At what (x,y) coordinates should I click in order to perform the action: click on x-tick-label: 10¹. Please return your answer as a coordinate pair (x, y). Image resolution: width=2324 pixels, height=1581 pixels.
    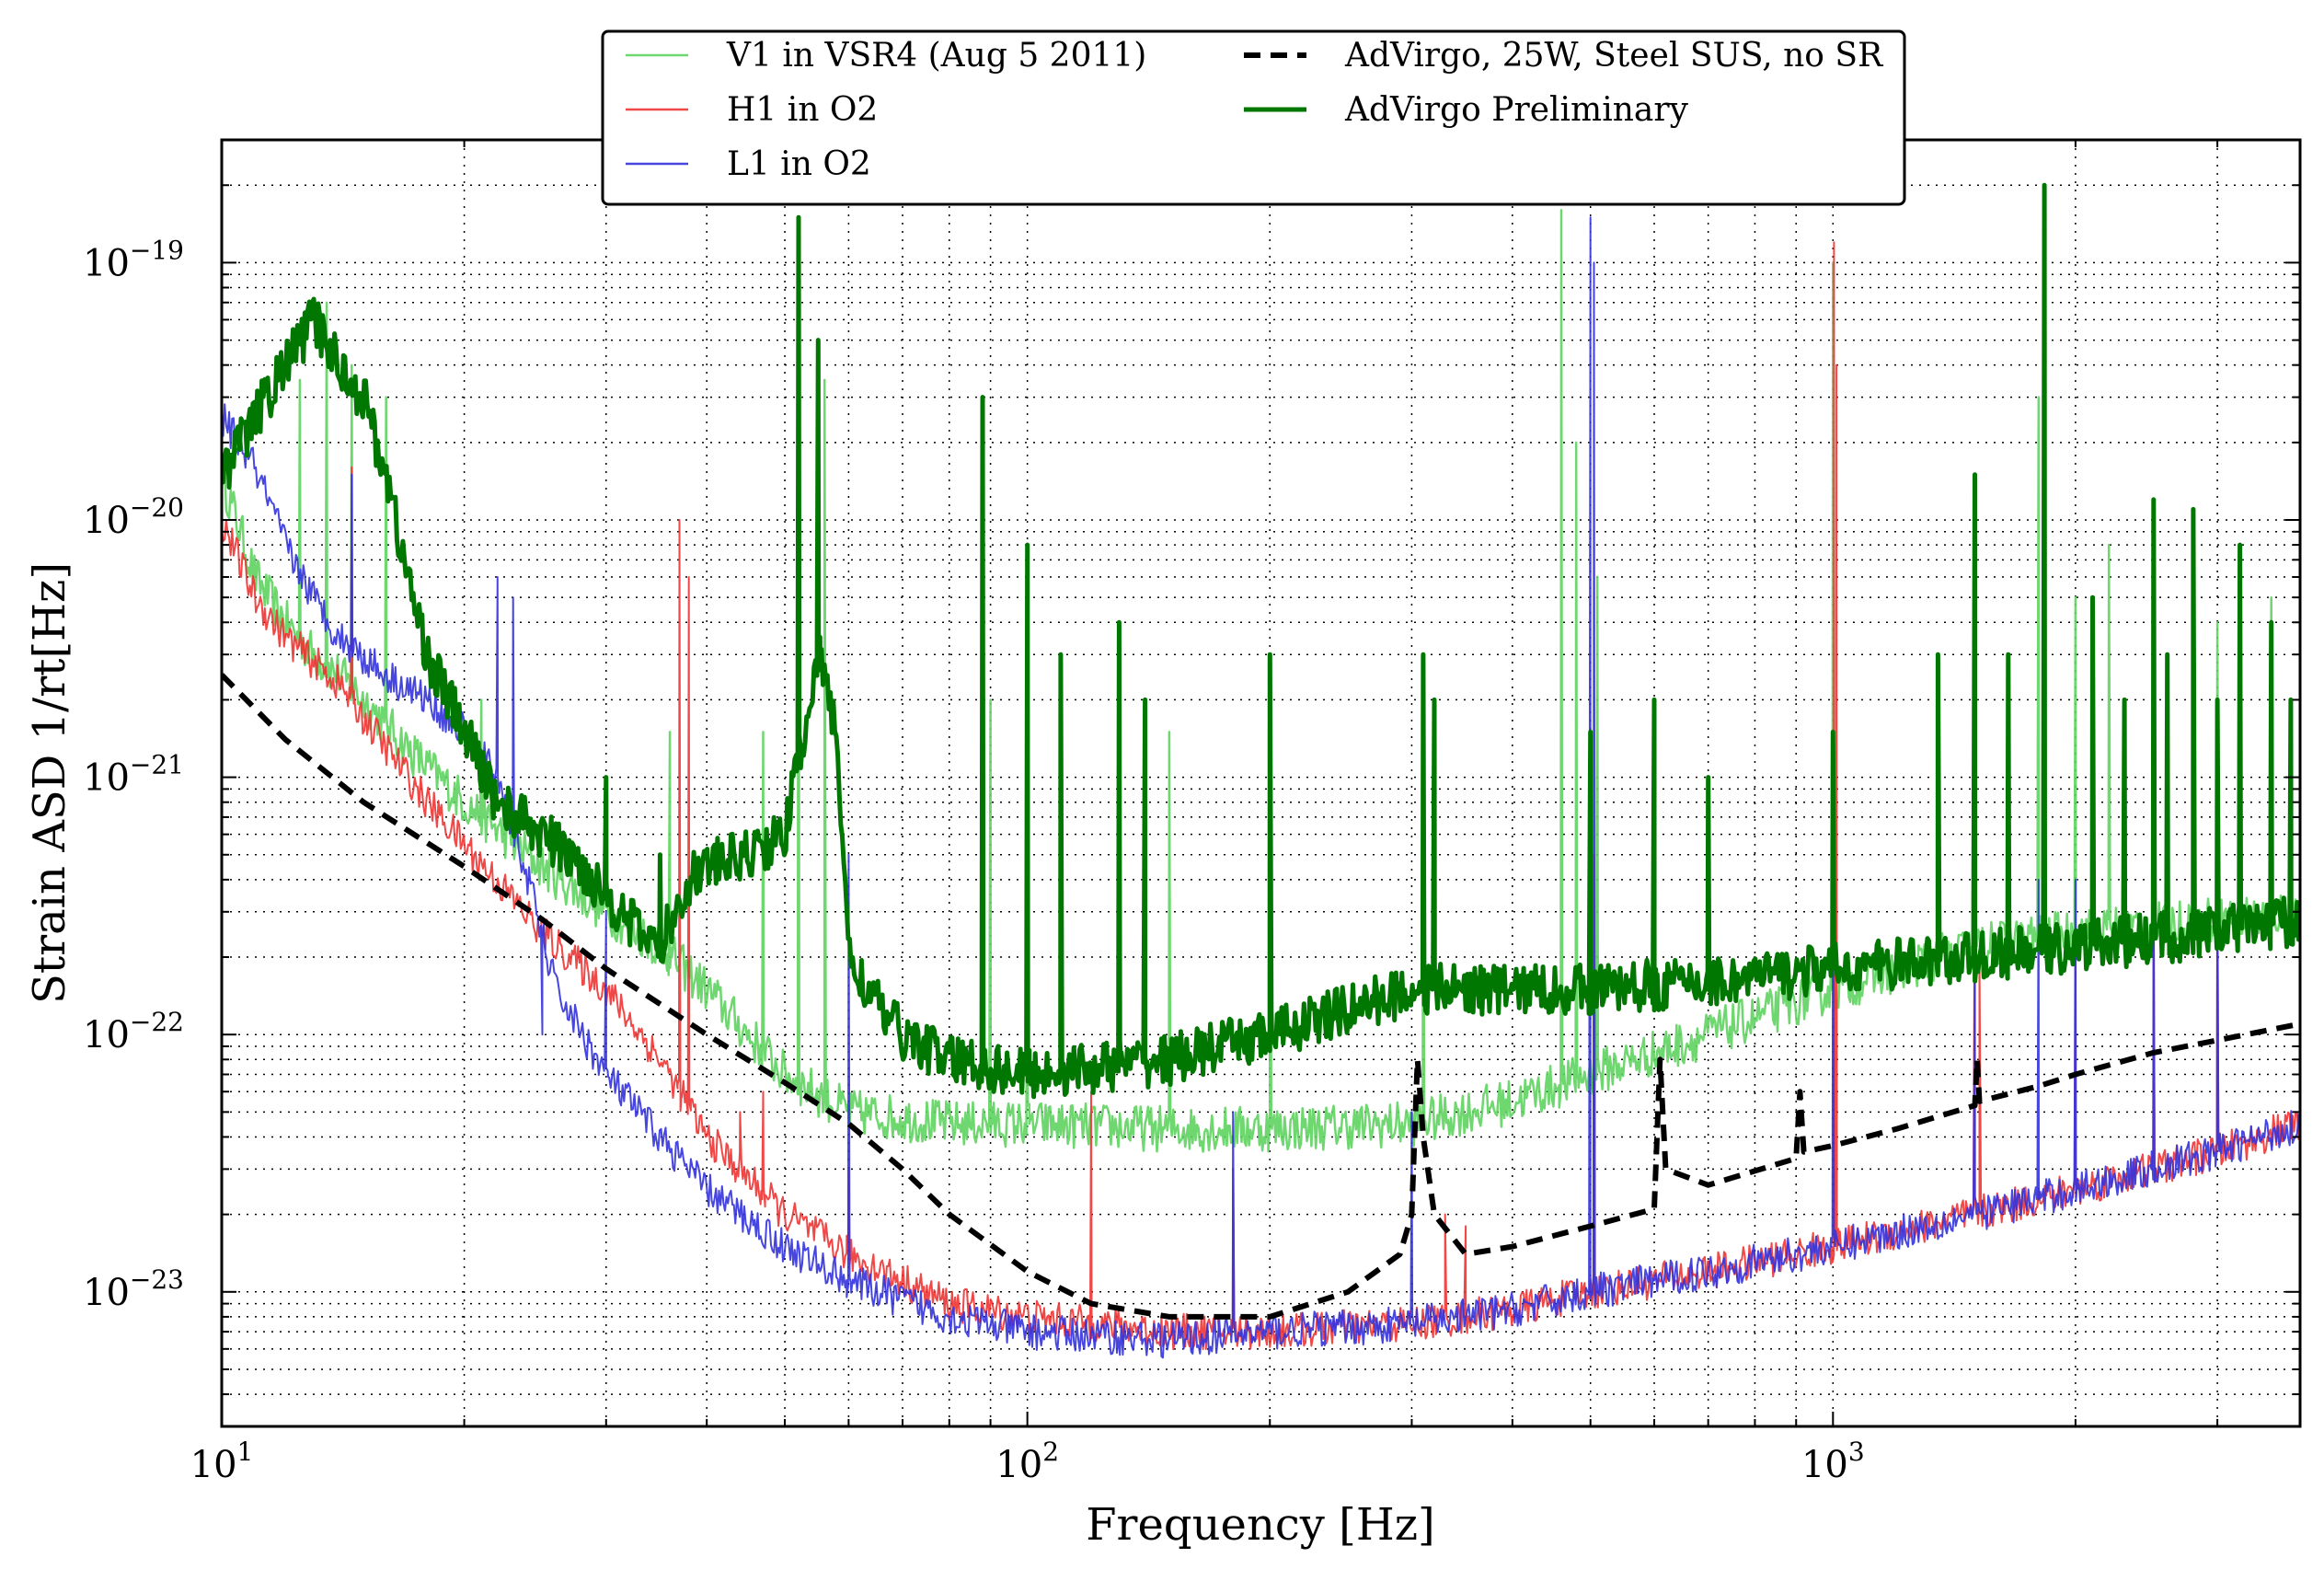
    Looking at the image, I should click on (222, 1461).